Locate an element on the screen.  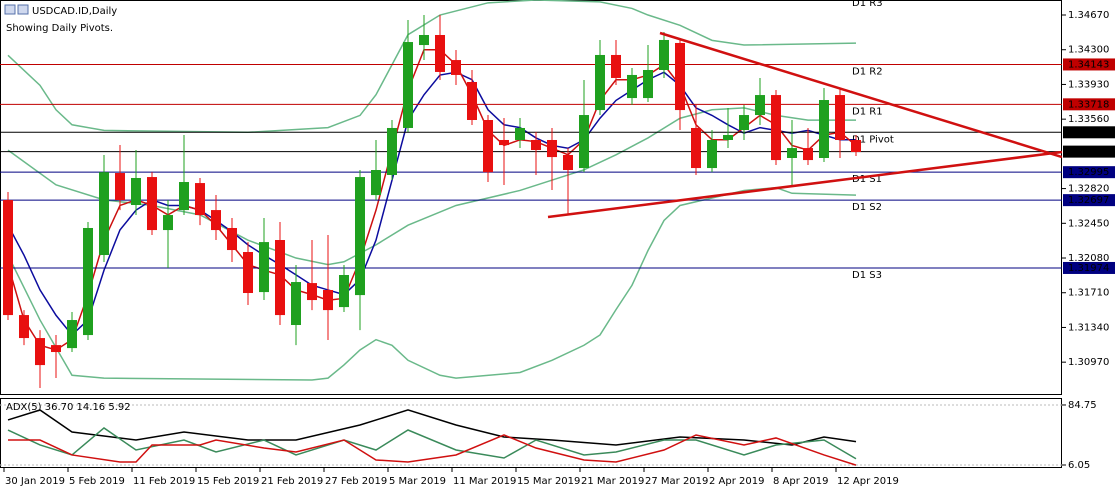
y-tick-label: 1.34300 is located at coordinates (1088, 50).